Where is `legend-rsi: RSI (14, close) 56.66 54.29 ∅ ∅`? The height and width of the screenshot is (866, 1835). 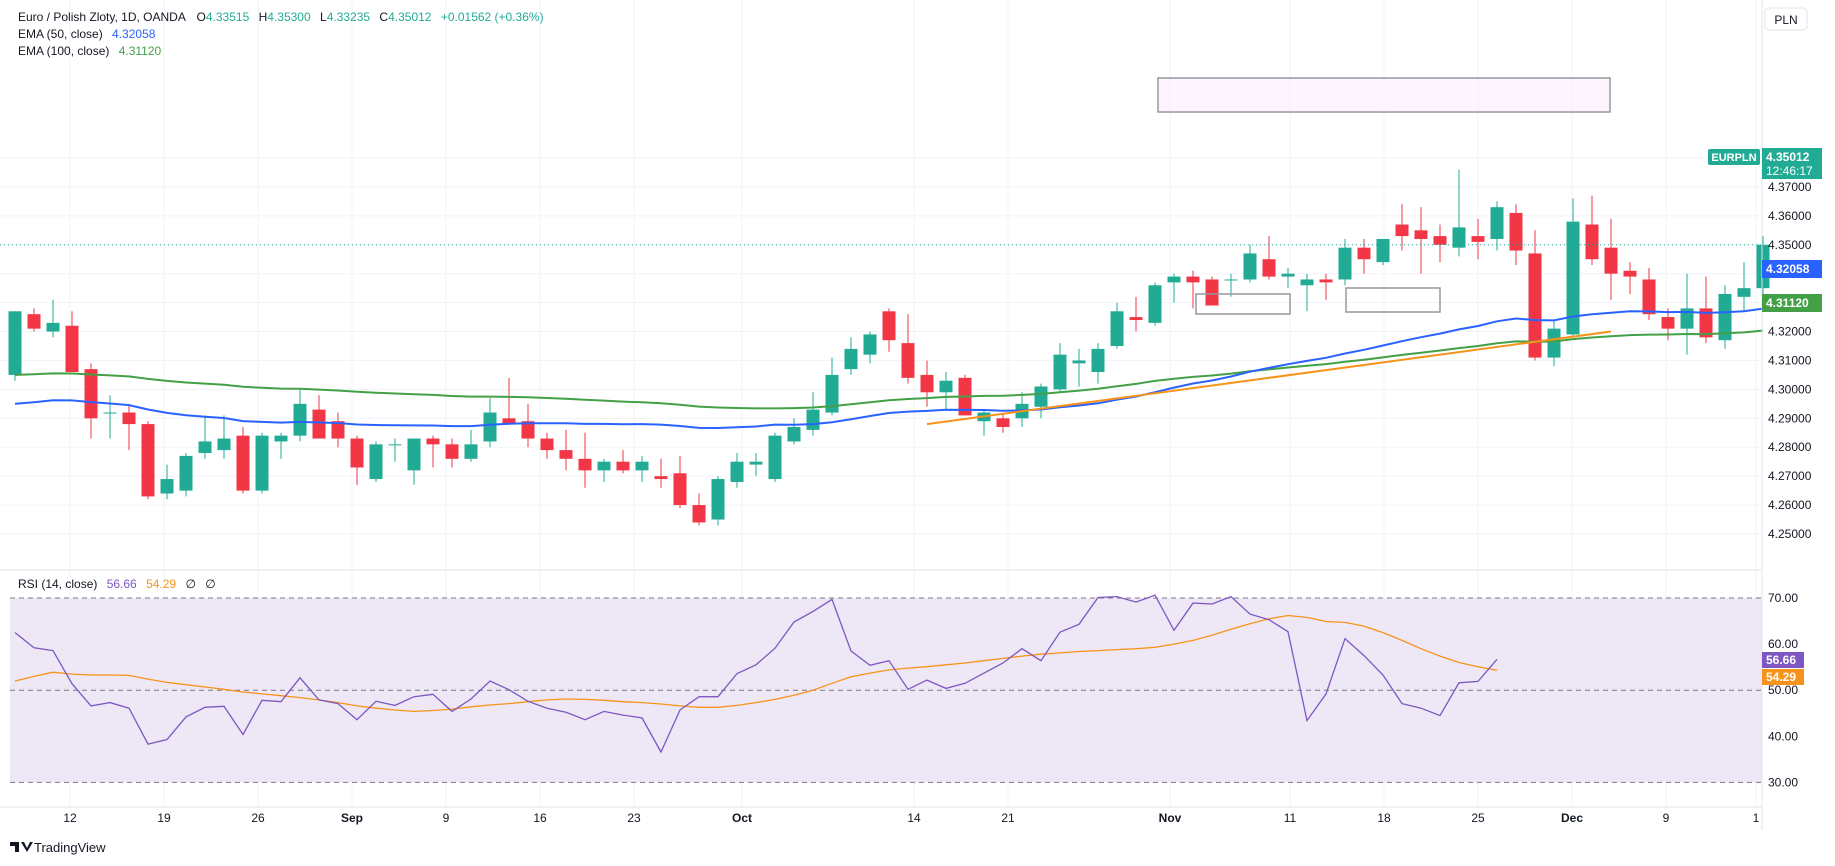 legend-rsi: RSI (14, close) 56.66 54.29 ∅ ∅ is located at coordinates (117, 584).